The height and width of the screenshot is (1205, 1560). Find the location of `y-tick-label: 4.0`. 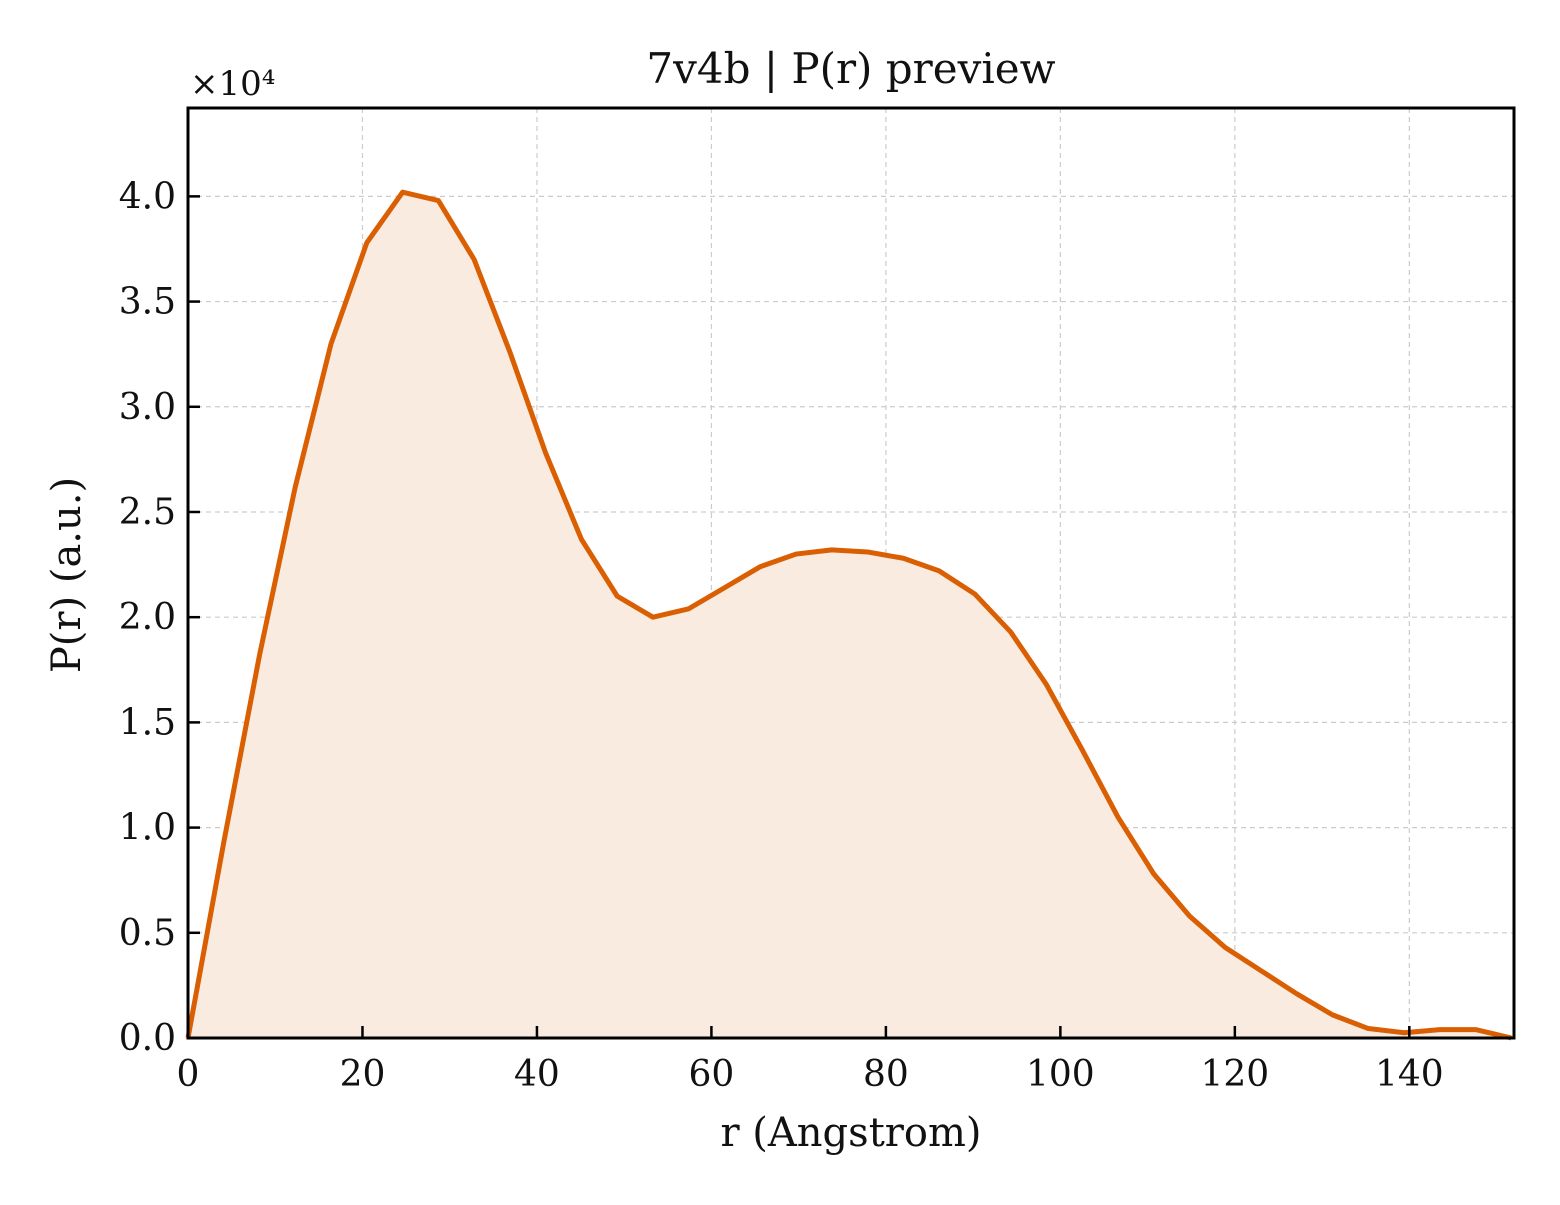

y-tick-label: 4.0 is located at coordinates (147, 196).